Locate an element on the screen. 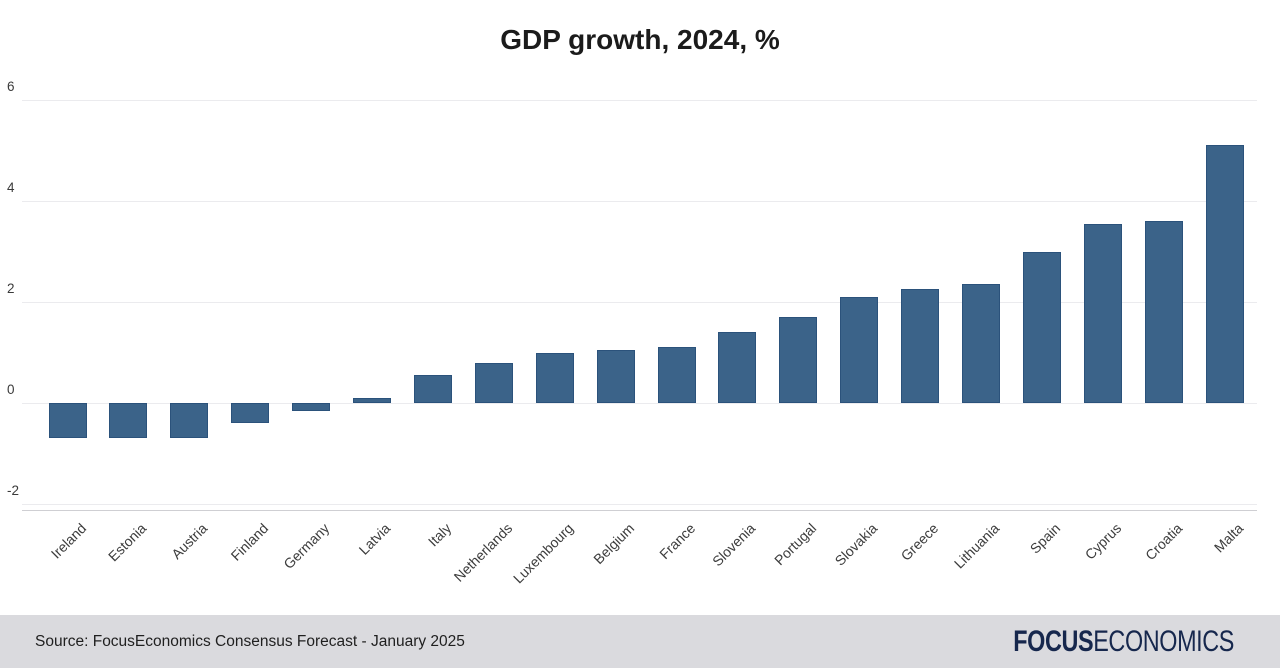  bar-greece is located at coordinates (920, 346).